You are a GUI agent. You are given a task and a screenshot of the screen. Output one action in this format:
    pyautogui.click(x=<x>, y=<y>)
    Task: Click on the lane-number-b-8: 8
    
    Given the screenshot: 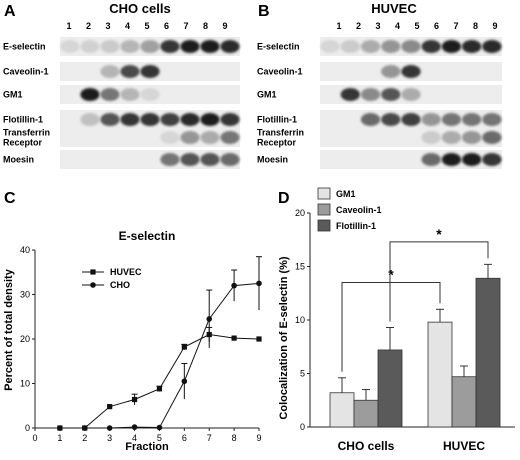 What is the action you would take?
    pyautogui.click(x=475, y=26)
    